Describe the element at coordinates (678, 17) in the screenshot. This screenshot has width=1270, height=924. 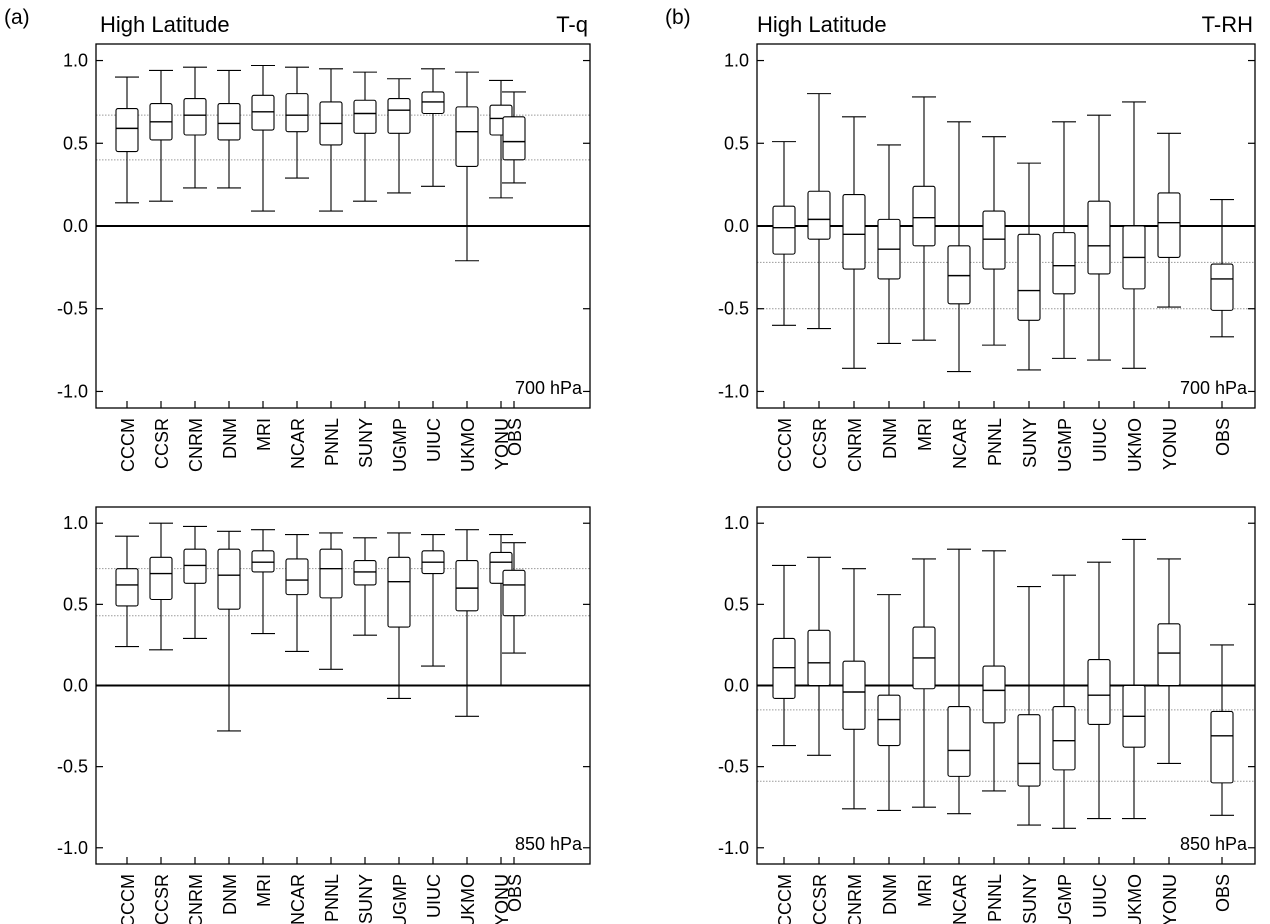
I see `panel-letter-b: (b)` at that location.